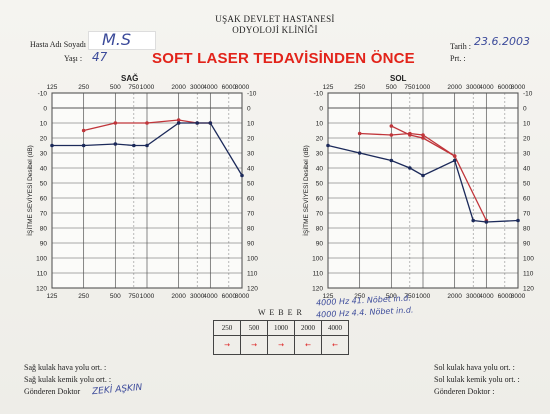 This screenshot has width=550, height=414. Describe the element at coordinates (249, 109) in the screenshot. I see `y-tick-label-right: 0` at that location.